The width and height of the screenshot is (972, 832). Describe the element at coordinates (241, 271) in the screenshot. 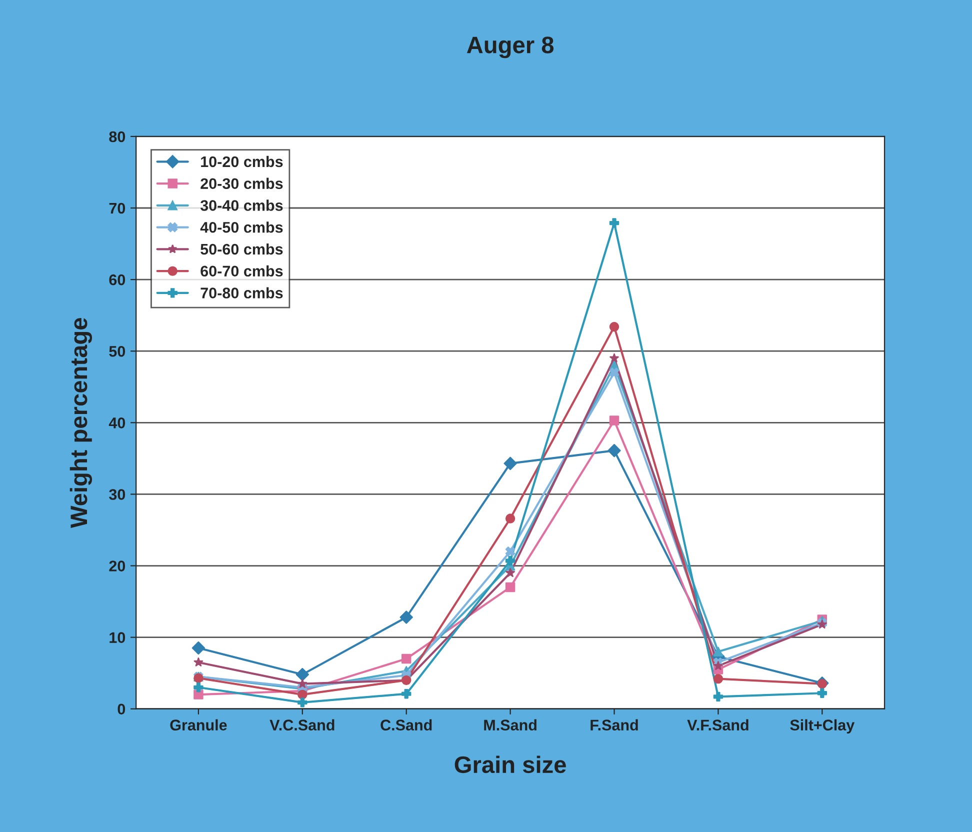

I see `legend-label: 60-70 cmbs` at that location.